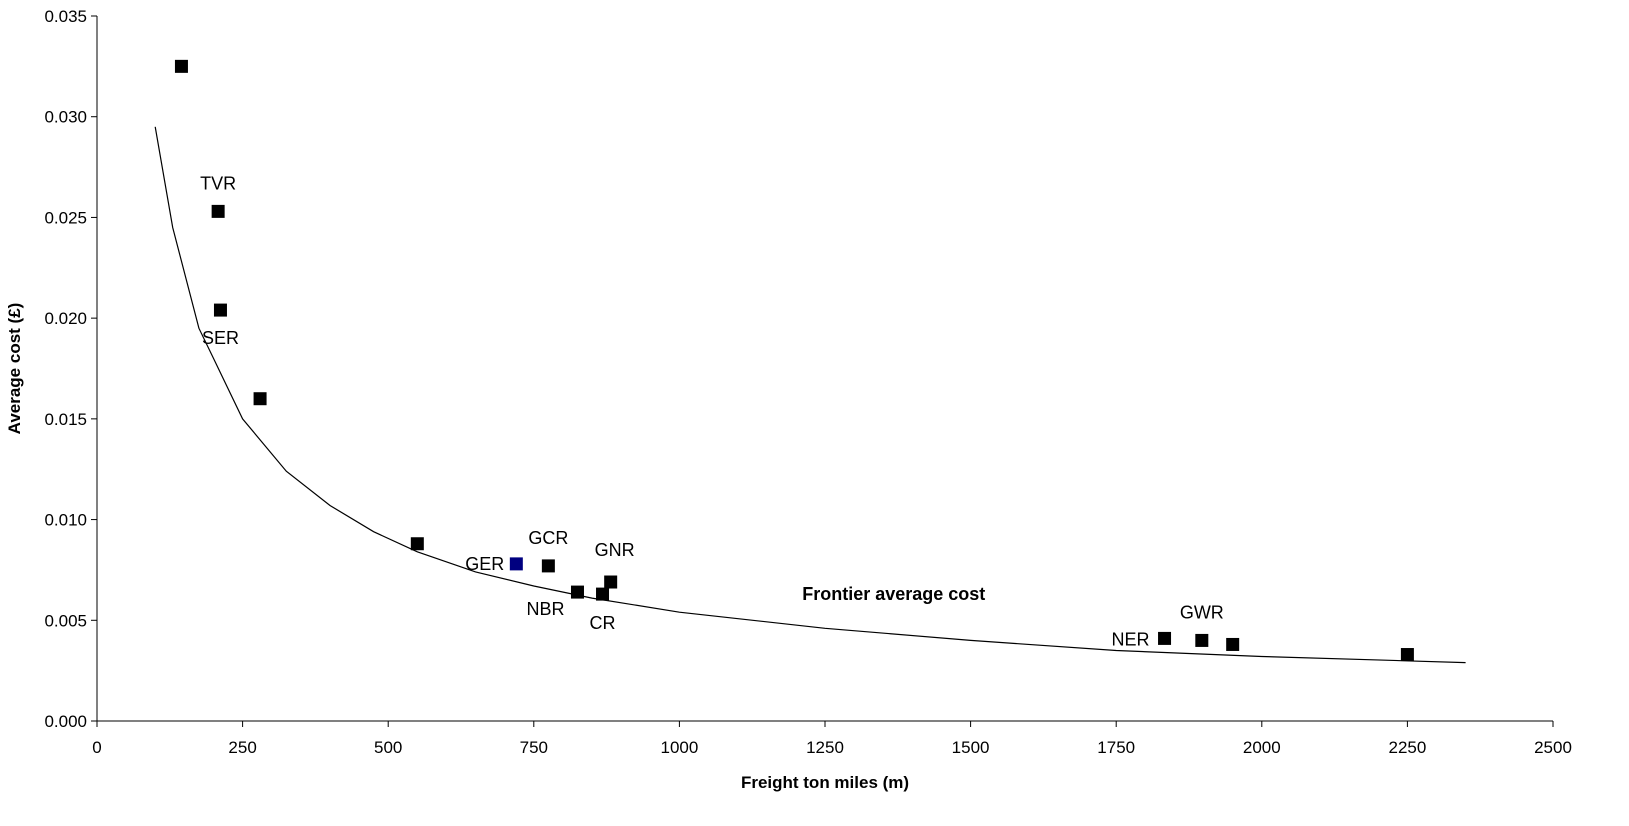 The width and height of the screenshot is (1629, 826). Describe the element at coordinates (548, 538) in the screenshot. I see `point-label: GCR` at that location.